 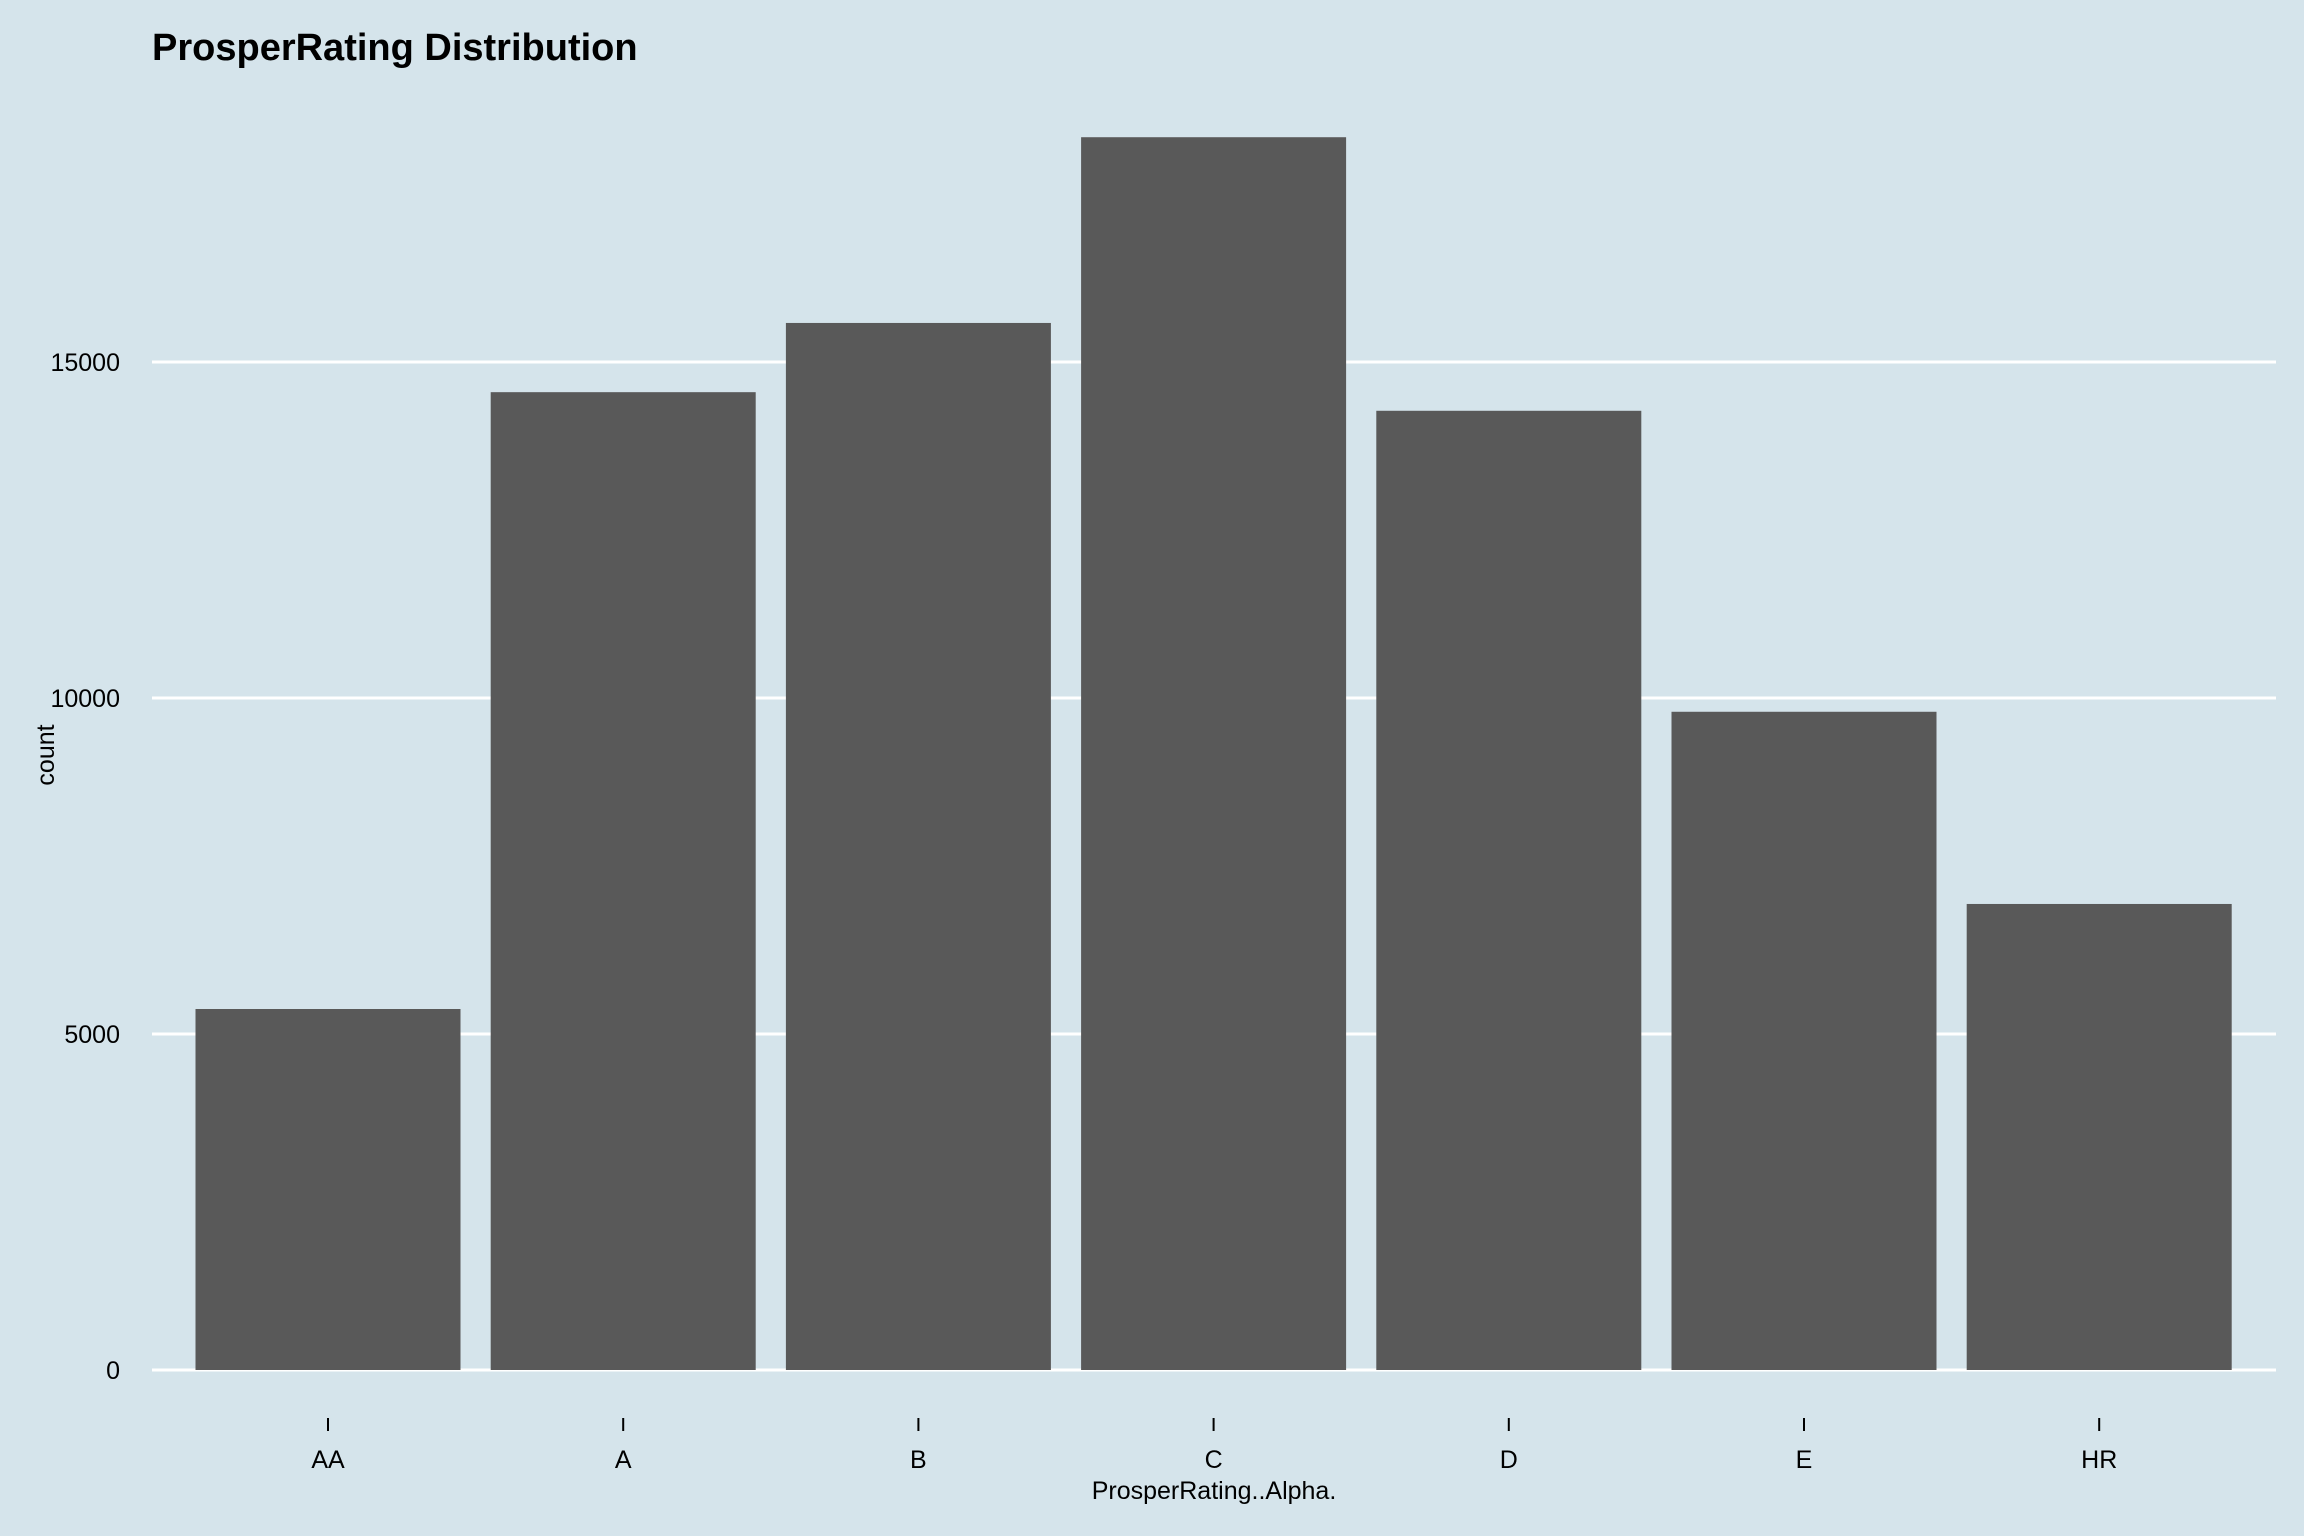 I want to click on y-tick-label: 10000, so click(x=85, y=699).